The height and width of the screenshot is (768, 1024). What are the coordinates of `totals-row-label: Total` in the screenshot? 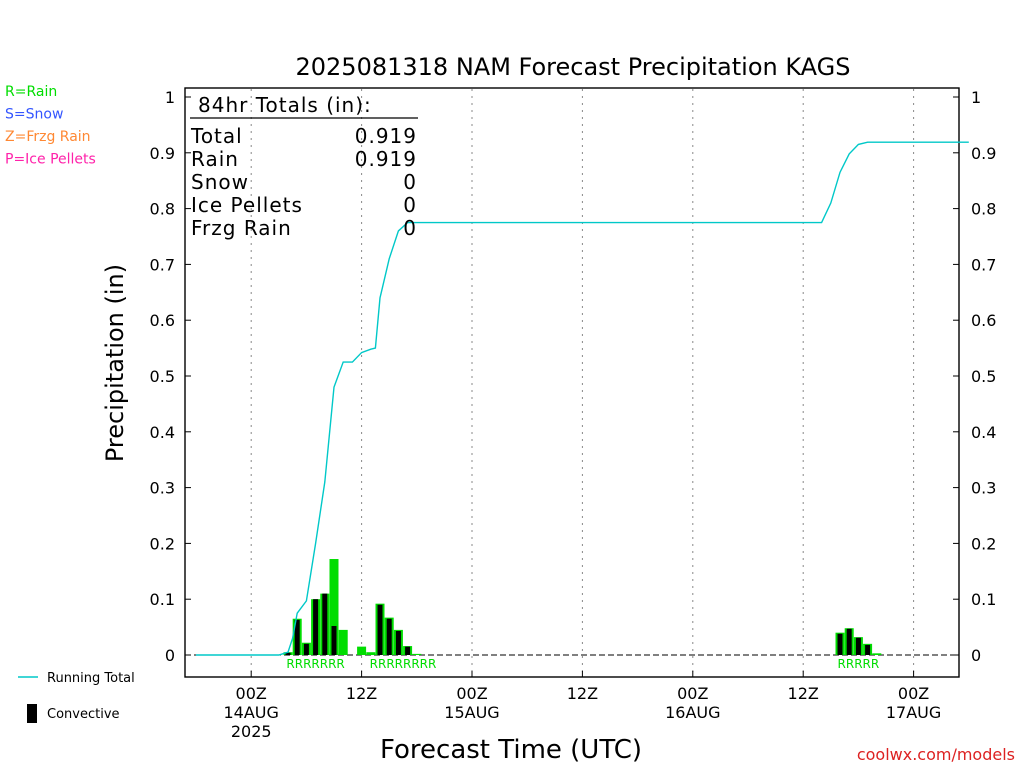 It's located at (216, 136).